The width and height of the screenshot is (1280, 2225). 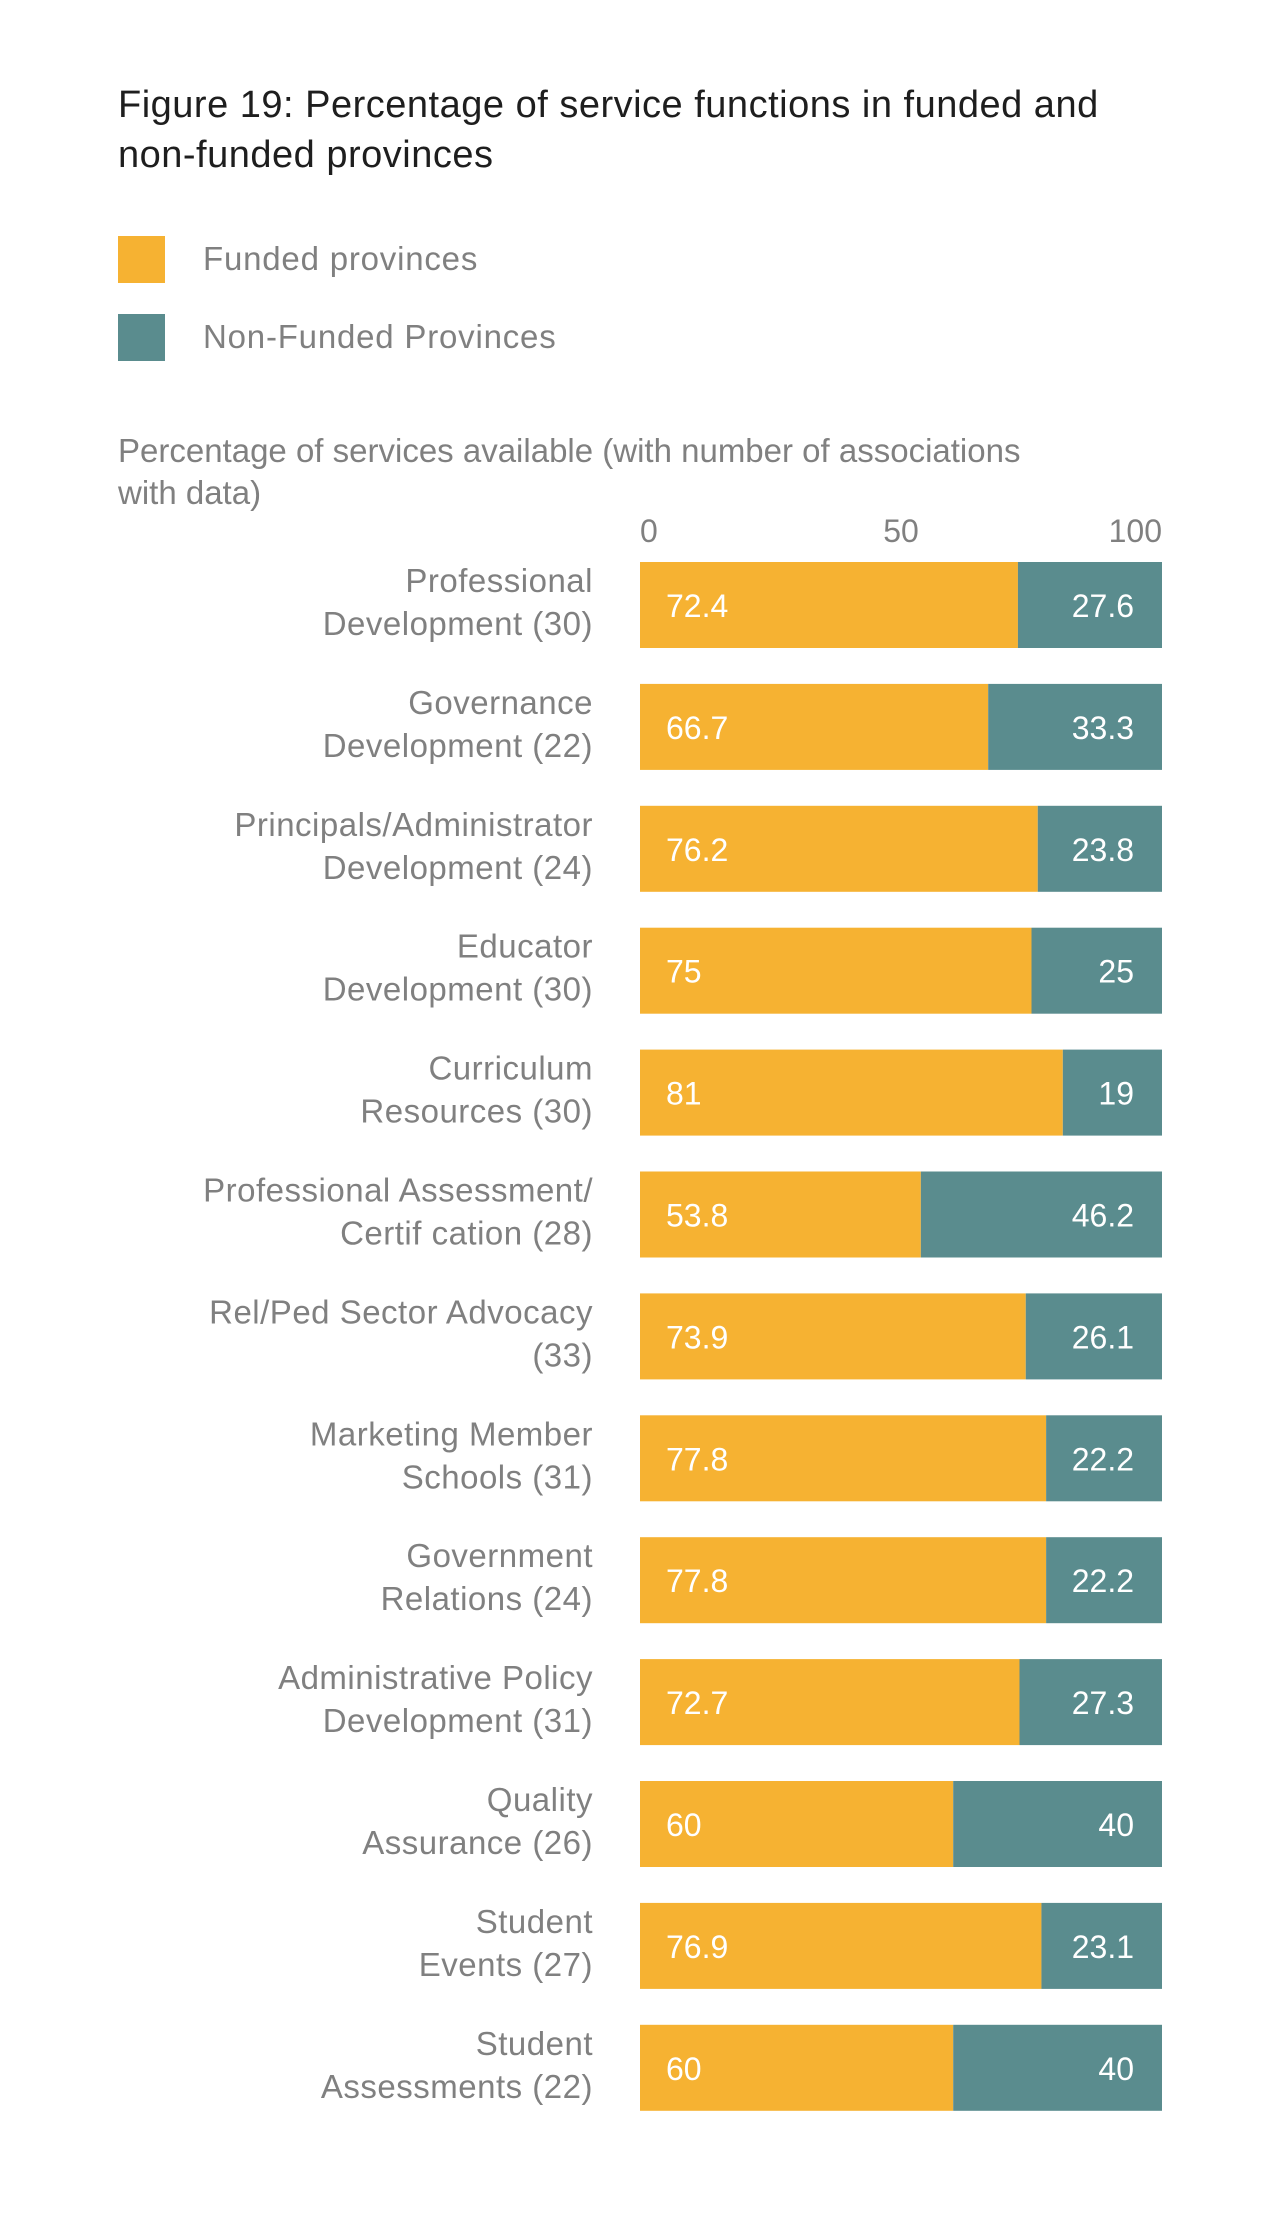 What do you see at coordinates (684, 972) in the screenshot?
I see `data-label-funded: 75` at bounding box center [684, 972].